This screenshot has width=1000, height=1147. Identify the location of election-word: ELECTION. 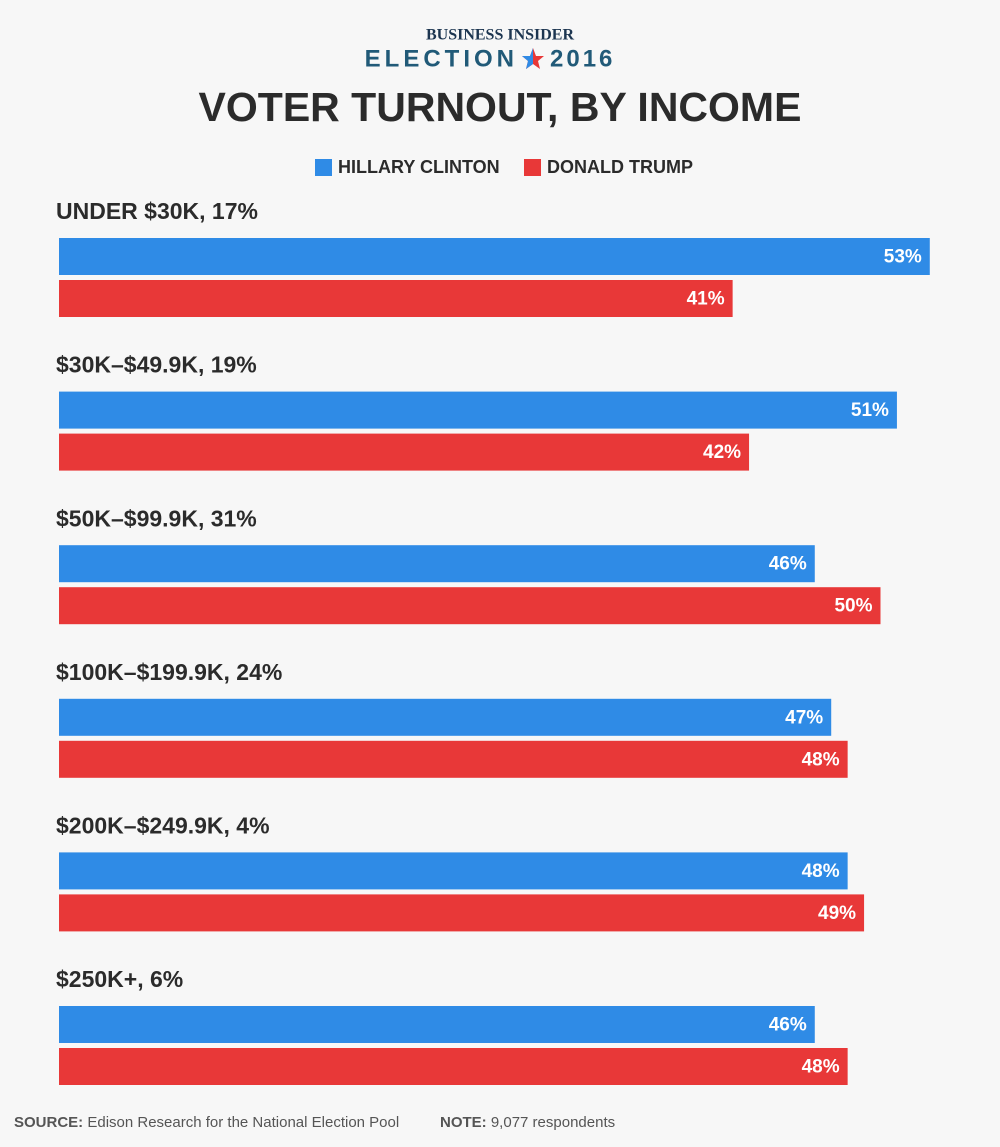
(441, 58).